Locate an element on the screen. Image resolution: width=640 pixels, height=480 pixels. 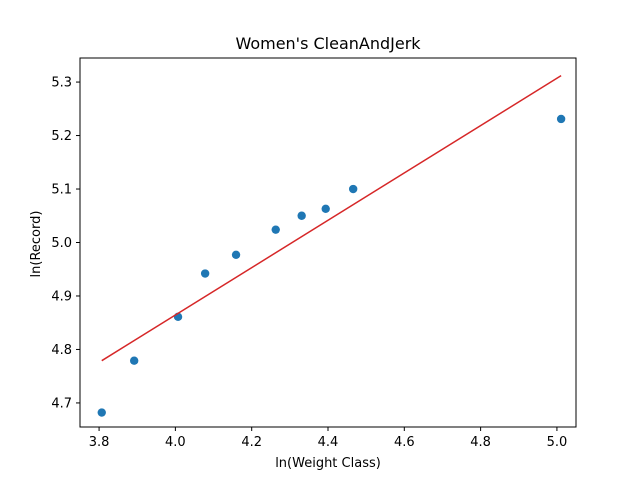
x-tick-label: 4.4 is located at coordinates (328, 442).